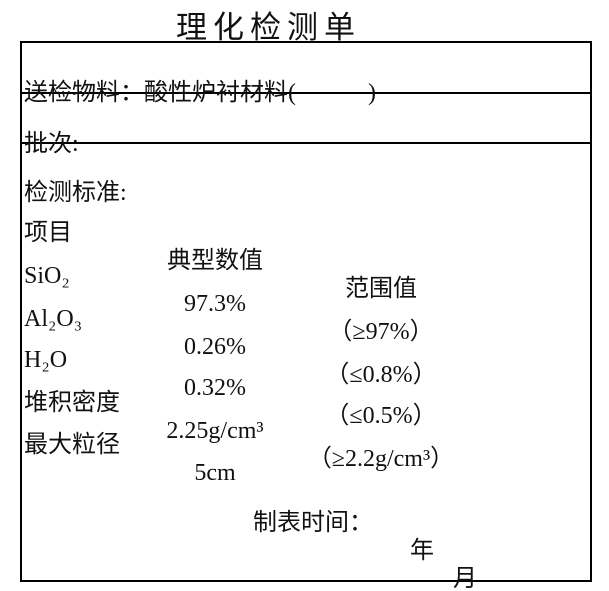 This screenshot has width=609, height=591. Describe the element at coordinates (304, 444) in the screenshot. I see `table-row: 最大粒径 5cm` at that location.